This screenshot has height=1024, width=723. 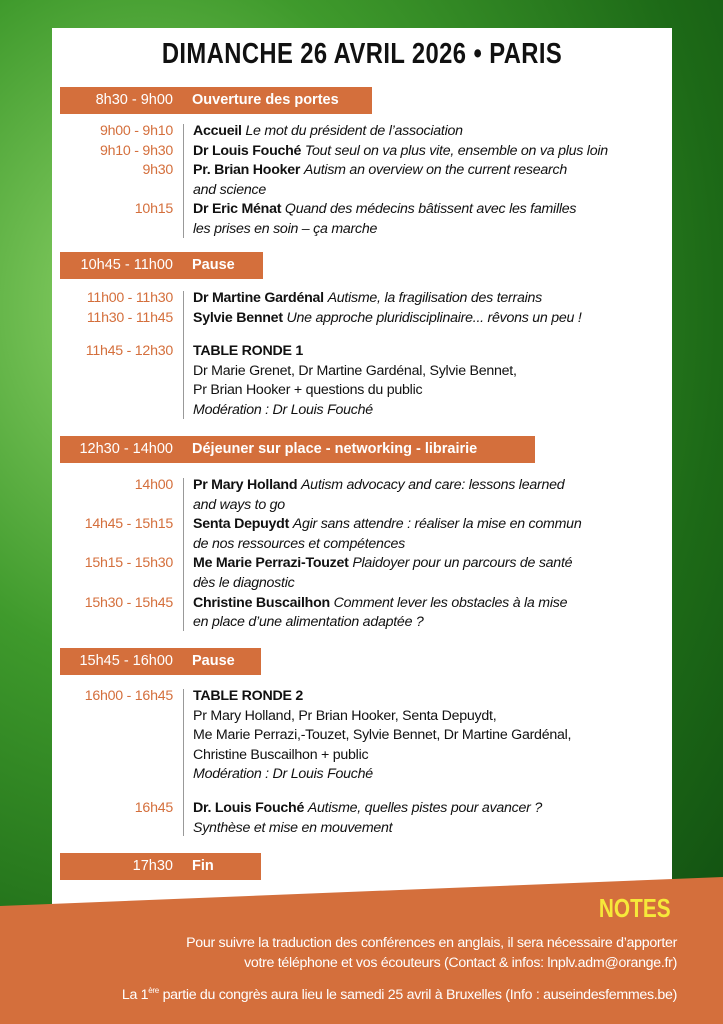 I want to click on talk-title-cont: and ways to go, so click(x=239, y=504).